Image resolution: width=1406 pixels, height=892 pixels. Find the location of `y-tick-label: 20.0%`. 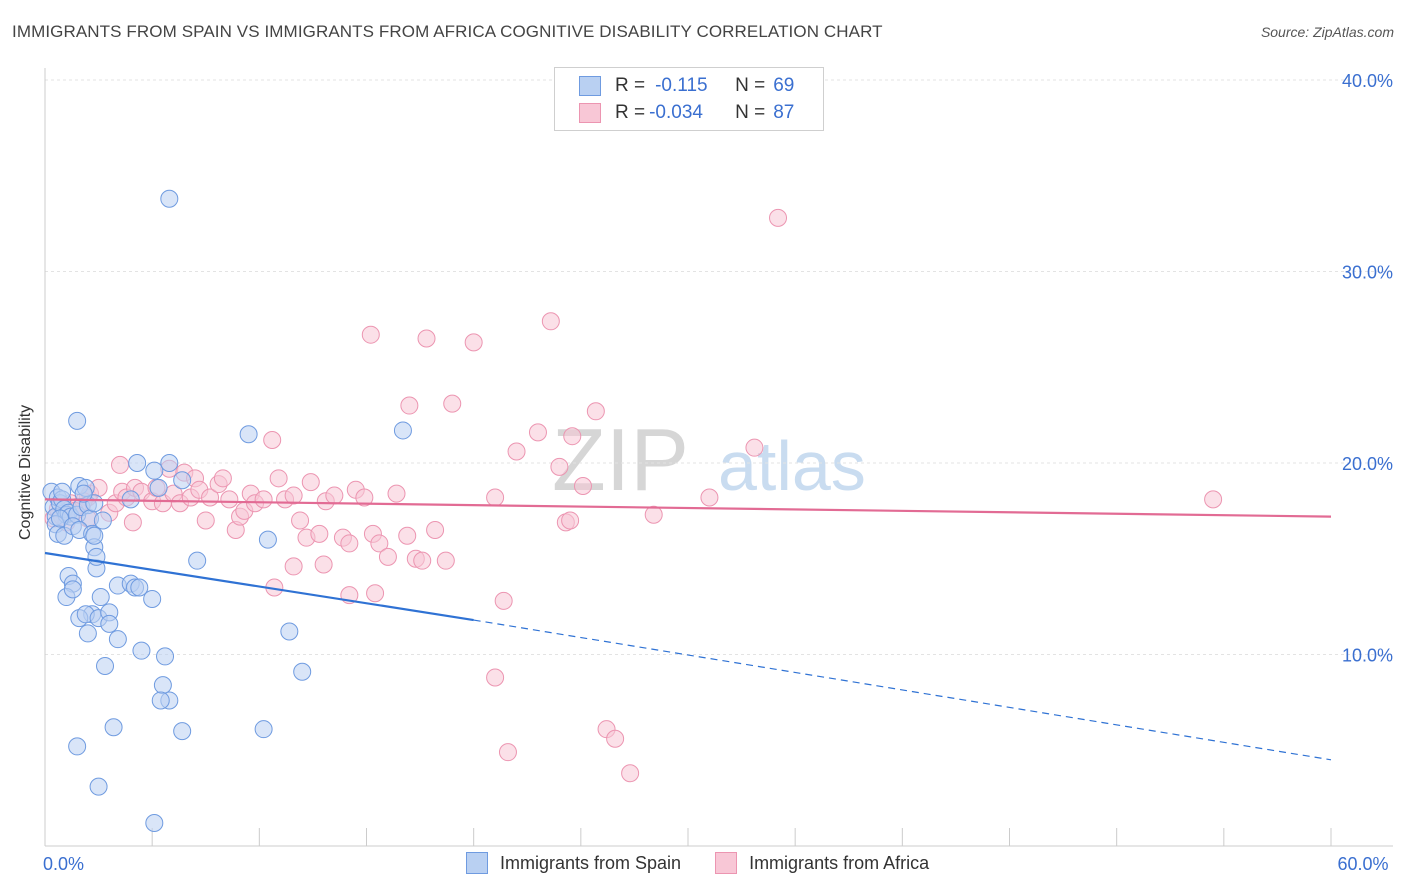

y-tick-label: 20.0% is located at coordinates (1367, 464).